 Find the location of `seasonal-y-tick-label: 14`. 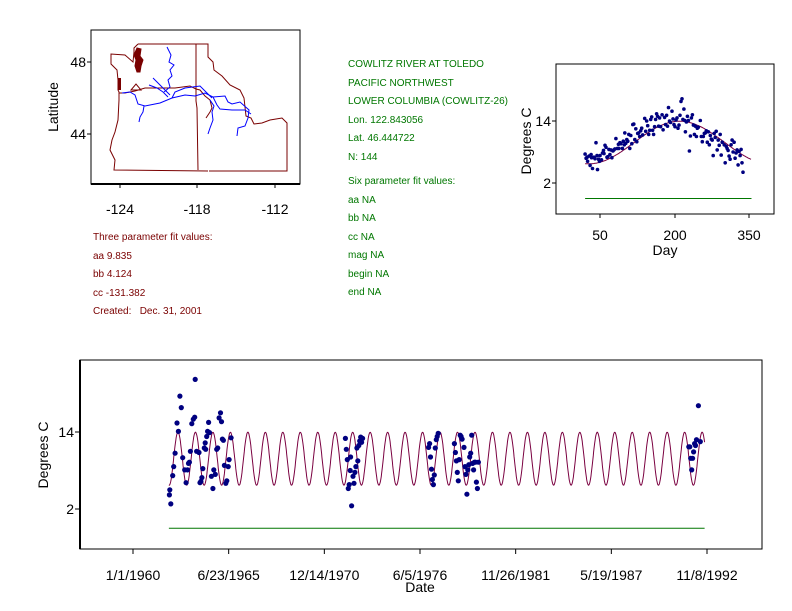

seasonal-y-tick-label: 14 is located at coordinates (543, 121).